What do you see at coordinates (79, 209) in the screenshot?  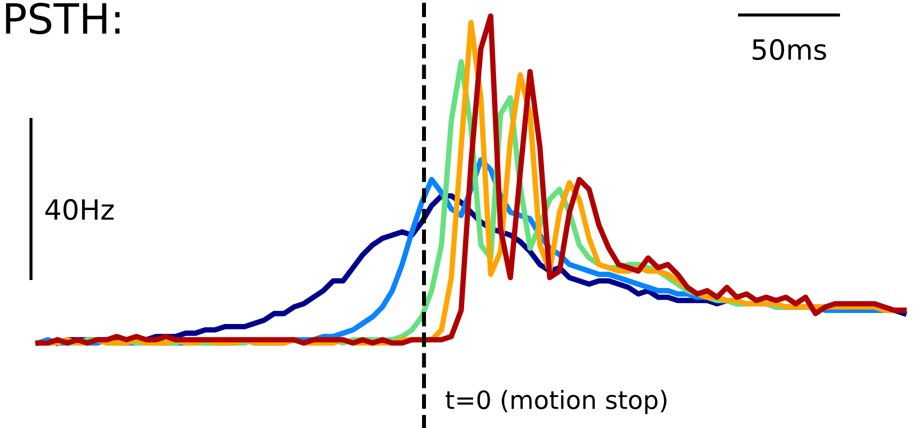 I see `annotation: 40Hz` at bounding box center [79, 209].